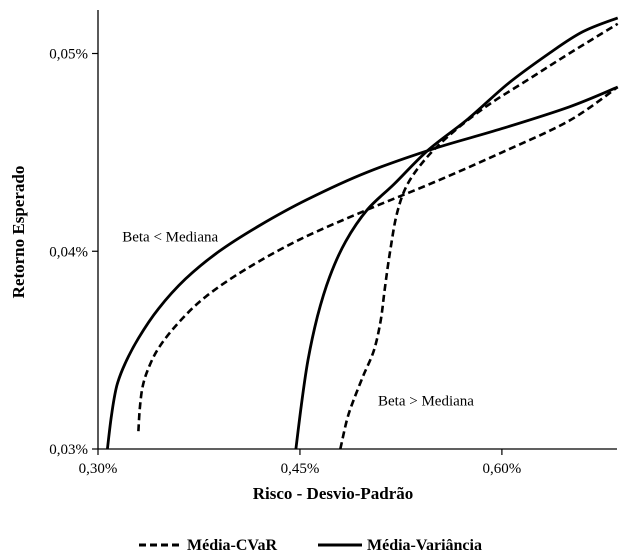 The image size is (625, 558). What do you see at coordinates (333, 493) in the screenshot?
I see `x-axis-title: Risco - Desvio-Padrão` at bounding box center [333, 493].